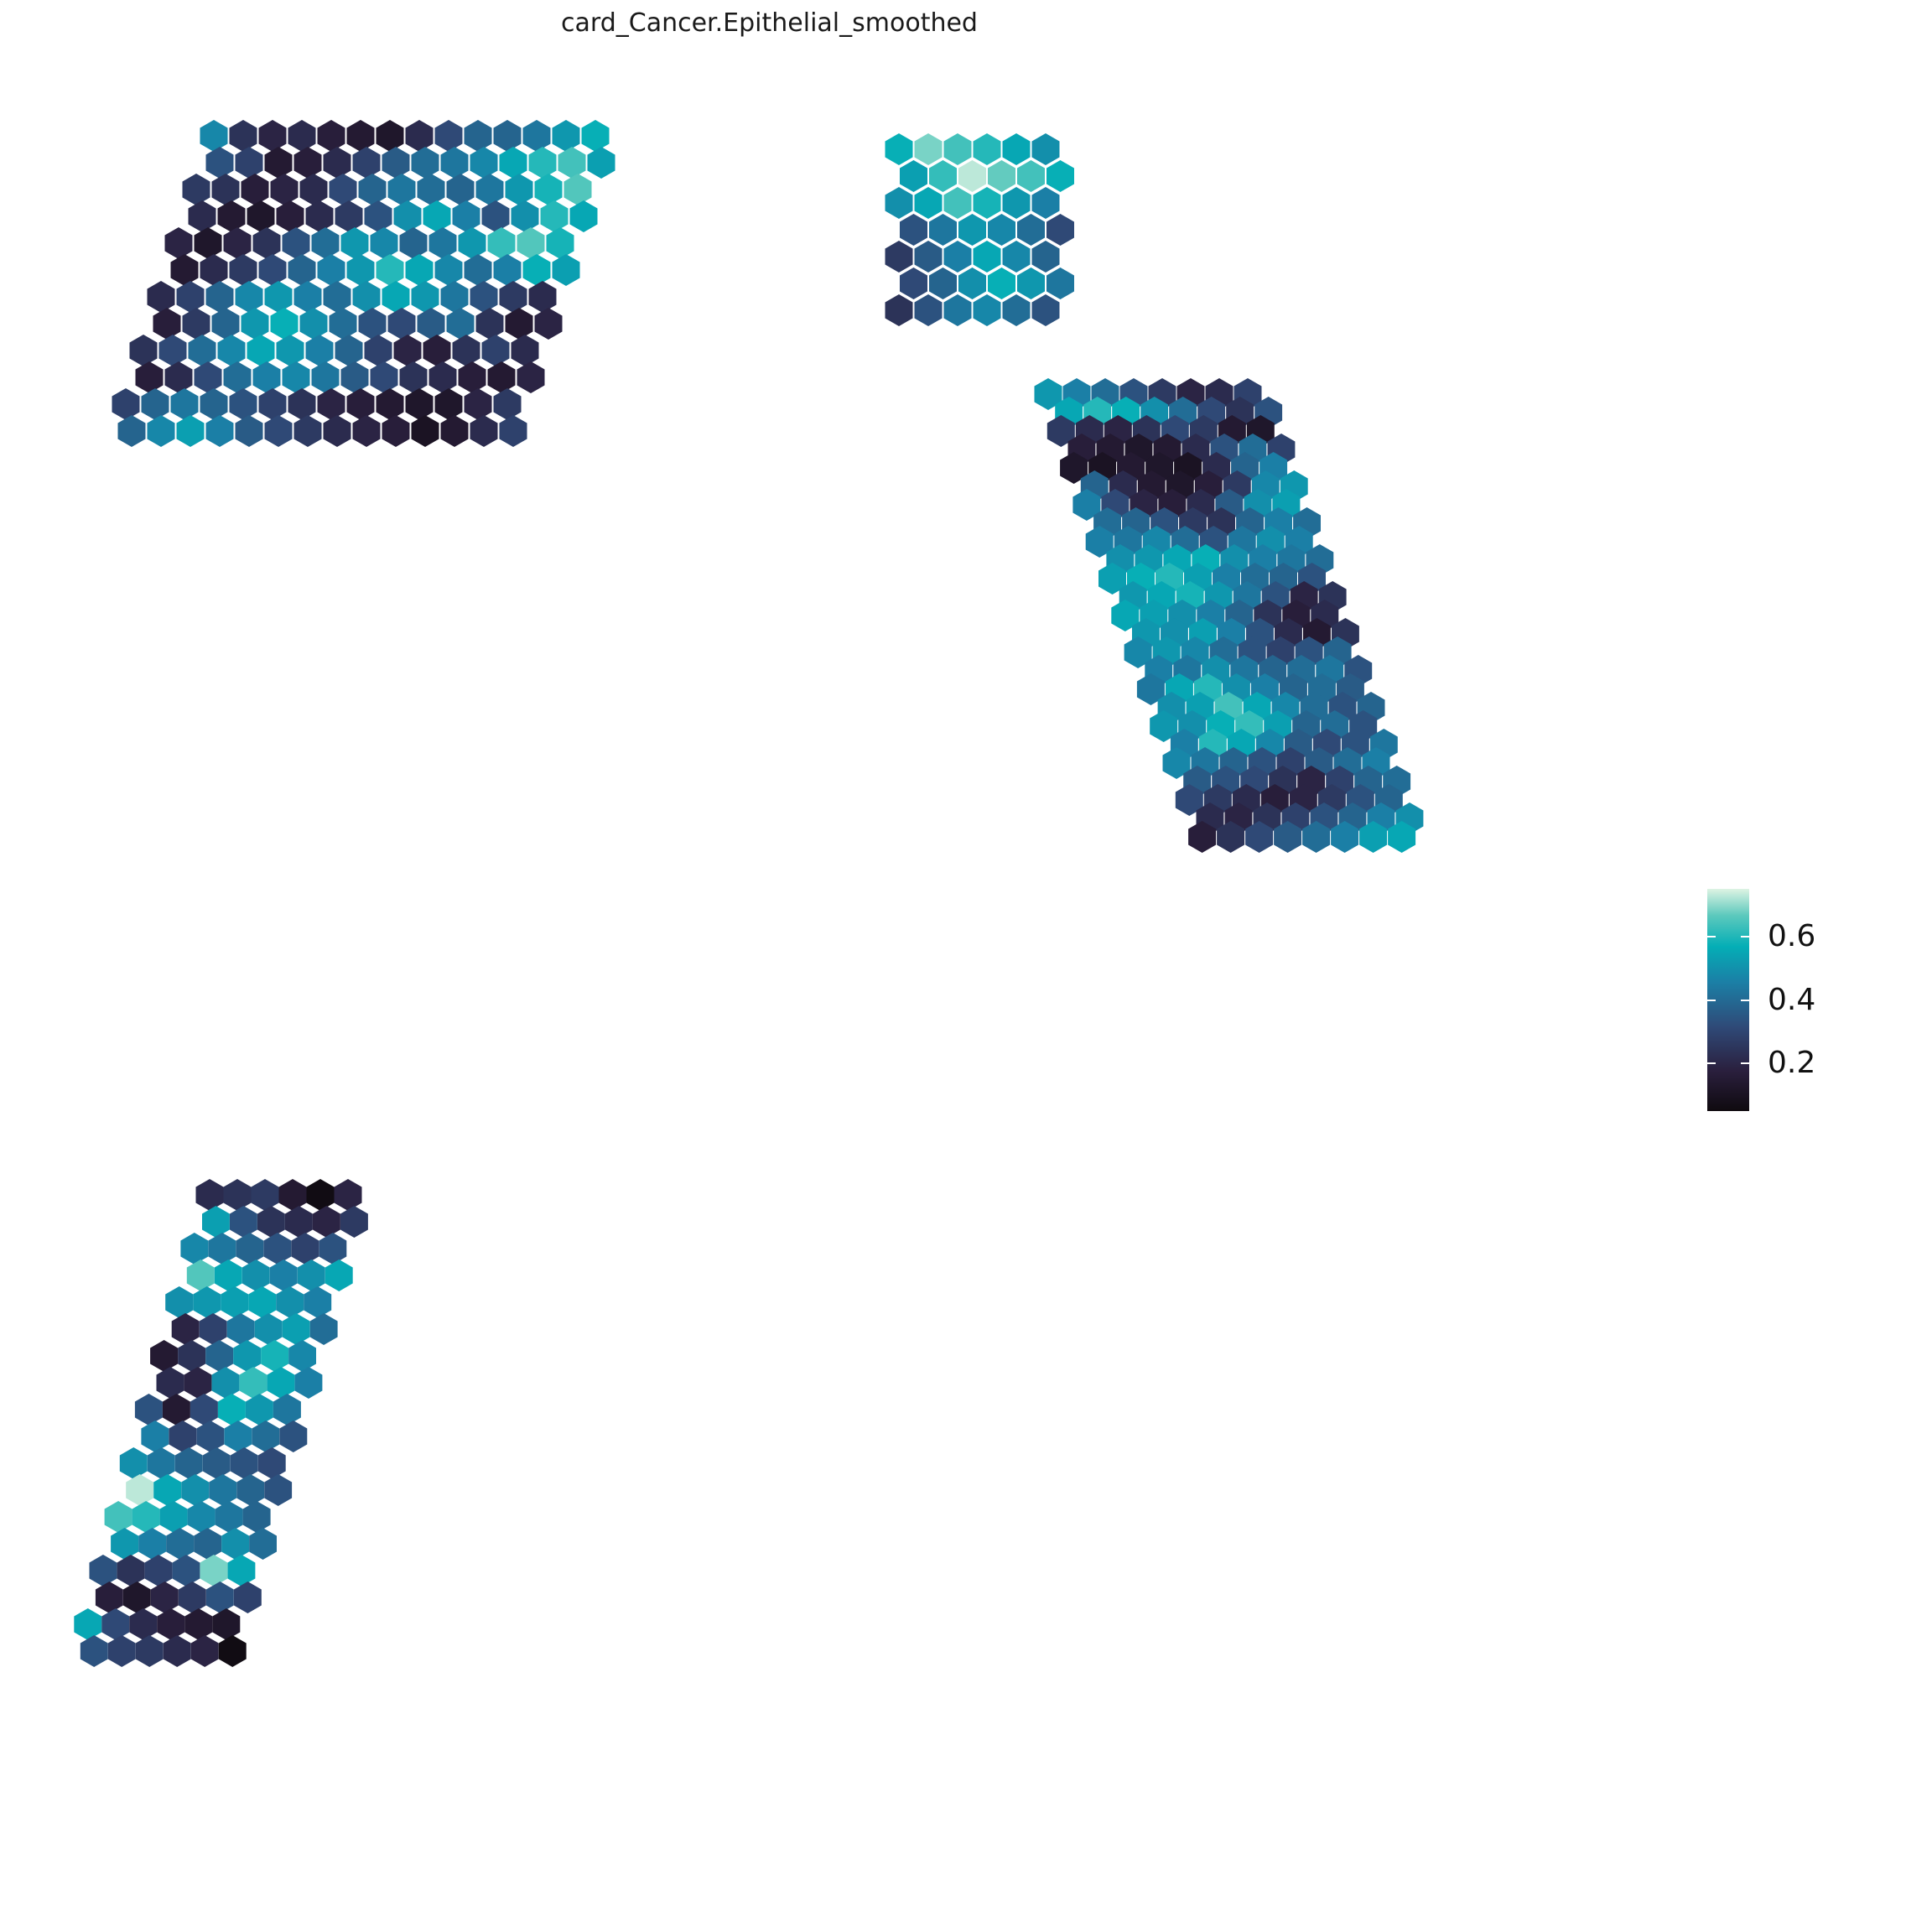  Describe the element at coordinates (769, 23) in the screenshot. I see `chart-title: card_Cancer.Epithelial_smoothed` at that location.